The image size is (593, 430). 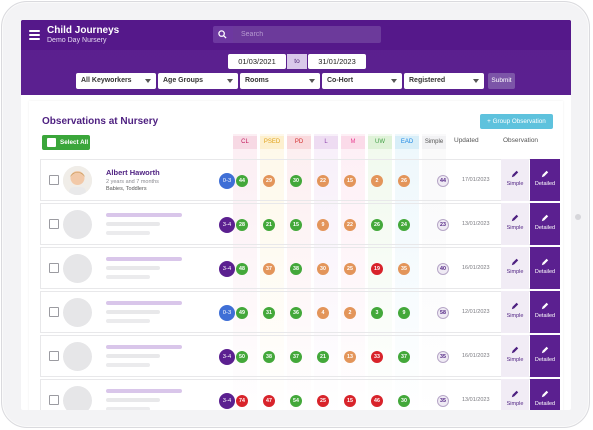 What do you see at coordinates (280, 81) in the screenshot?
I see `filter-rooms: Rooms` at bounding box center [280, 81].